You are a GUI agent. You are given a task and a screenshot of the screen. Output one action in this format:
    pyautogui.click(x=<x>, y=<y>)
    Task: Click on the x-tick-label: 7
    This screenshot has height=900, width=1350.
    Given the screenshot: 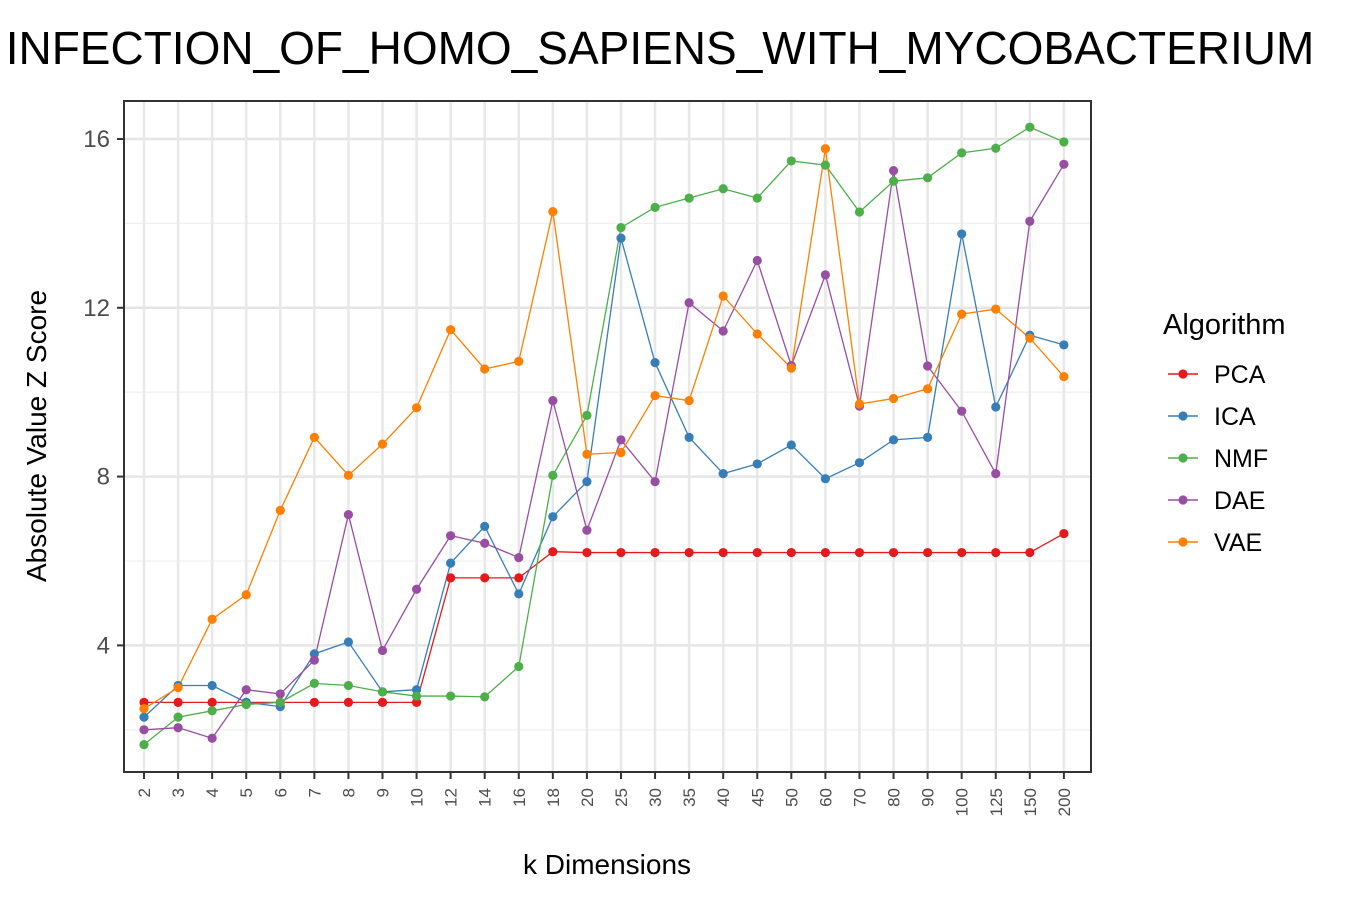 What is the action you would take?
    pyautogui.click(x=314, y=792)
    